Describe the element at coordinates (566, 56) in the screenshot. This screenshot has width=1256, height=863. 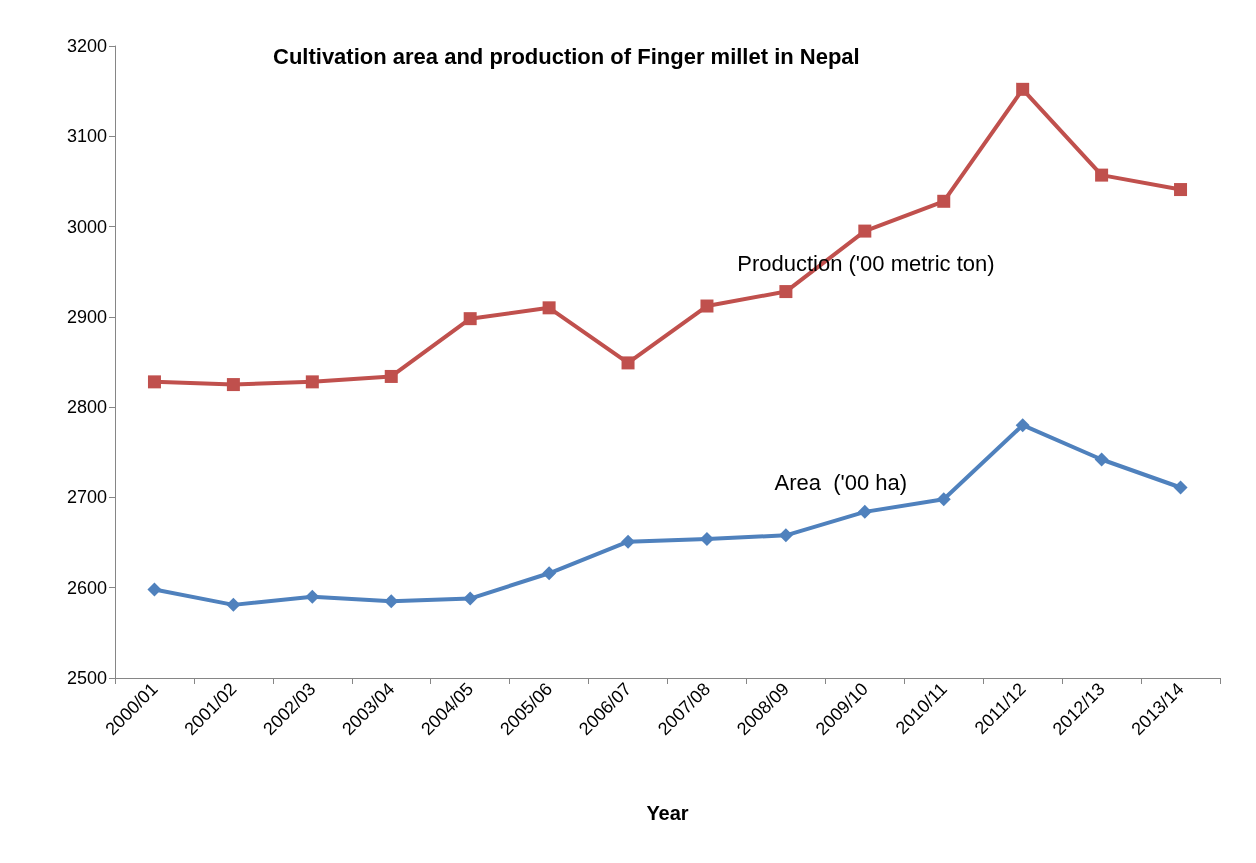
I see `chart-title: Cultivation area and production of Finger millet in Nepal` at that location.